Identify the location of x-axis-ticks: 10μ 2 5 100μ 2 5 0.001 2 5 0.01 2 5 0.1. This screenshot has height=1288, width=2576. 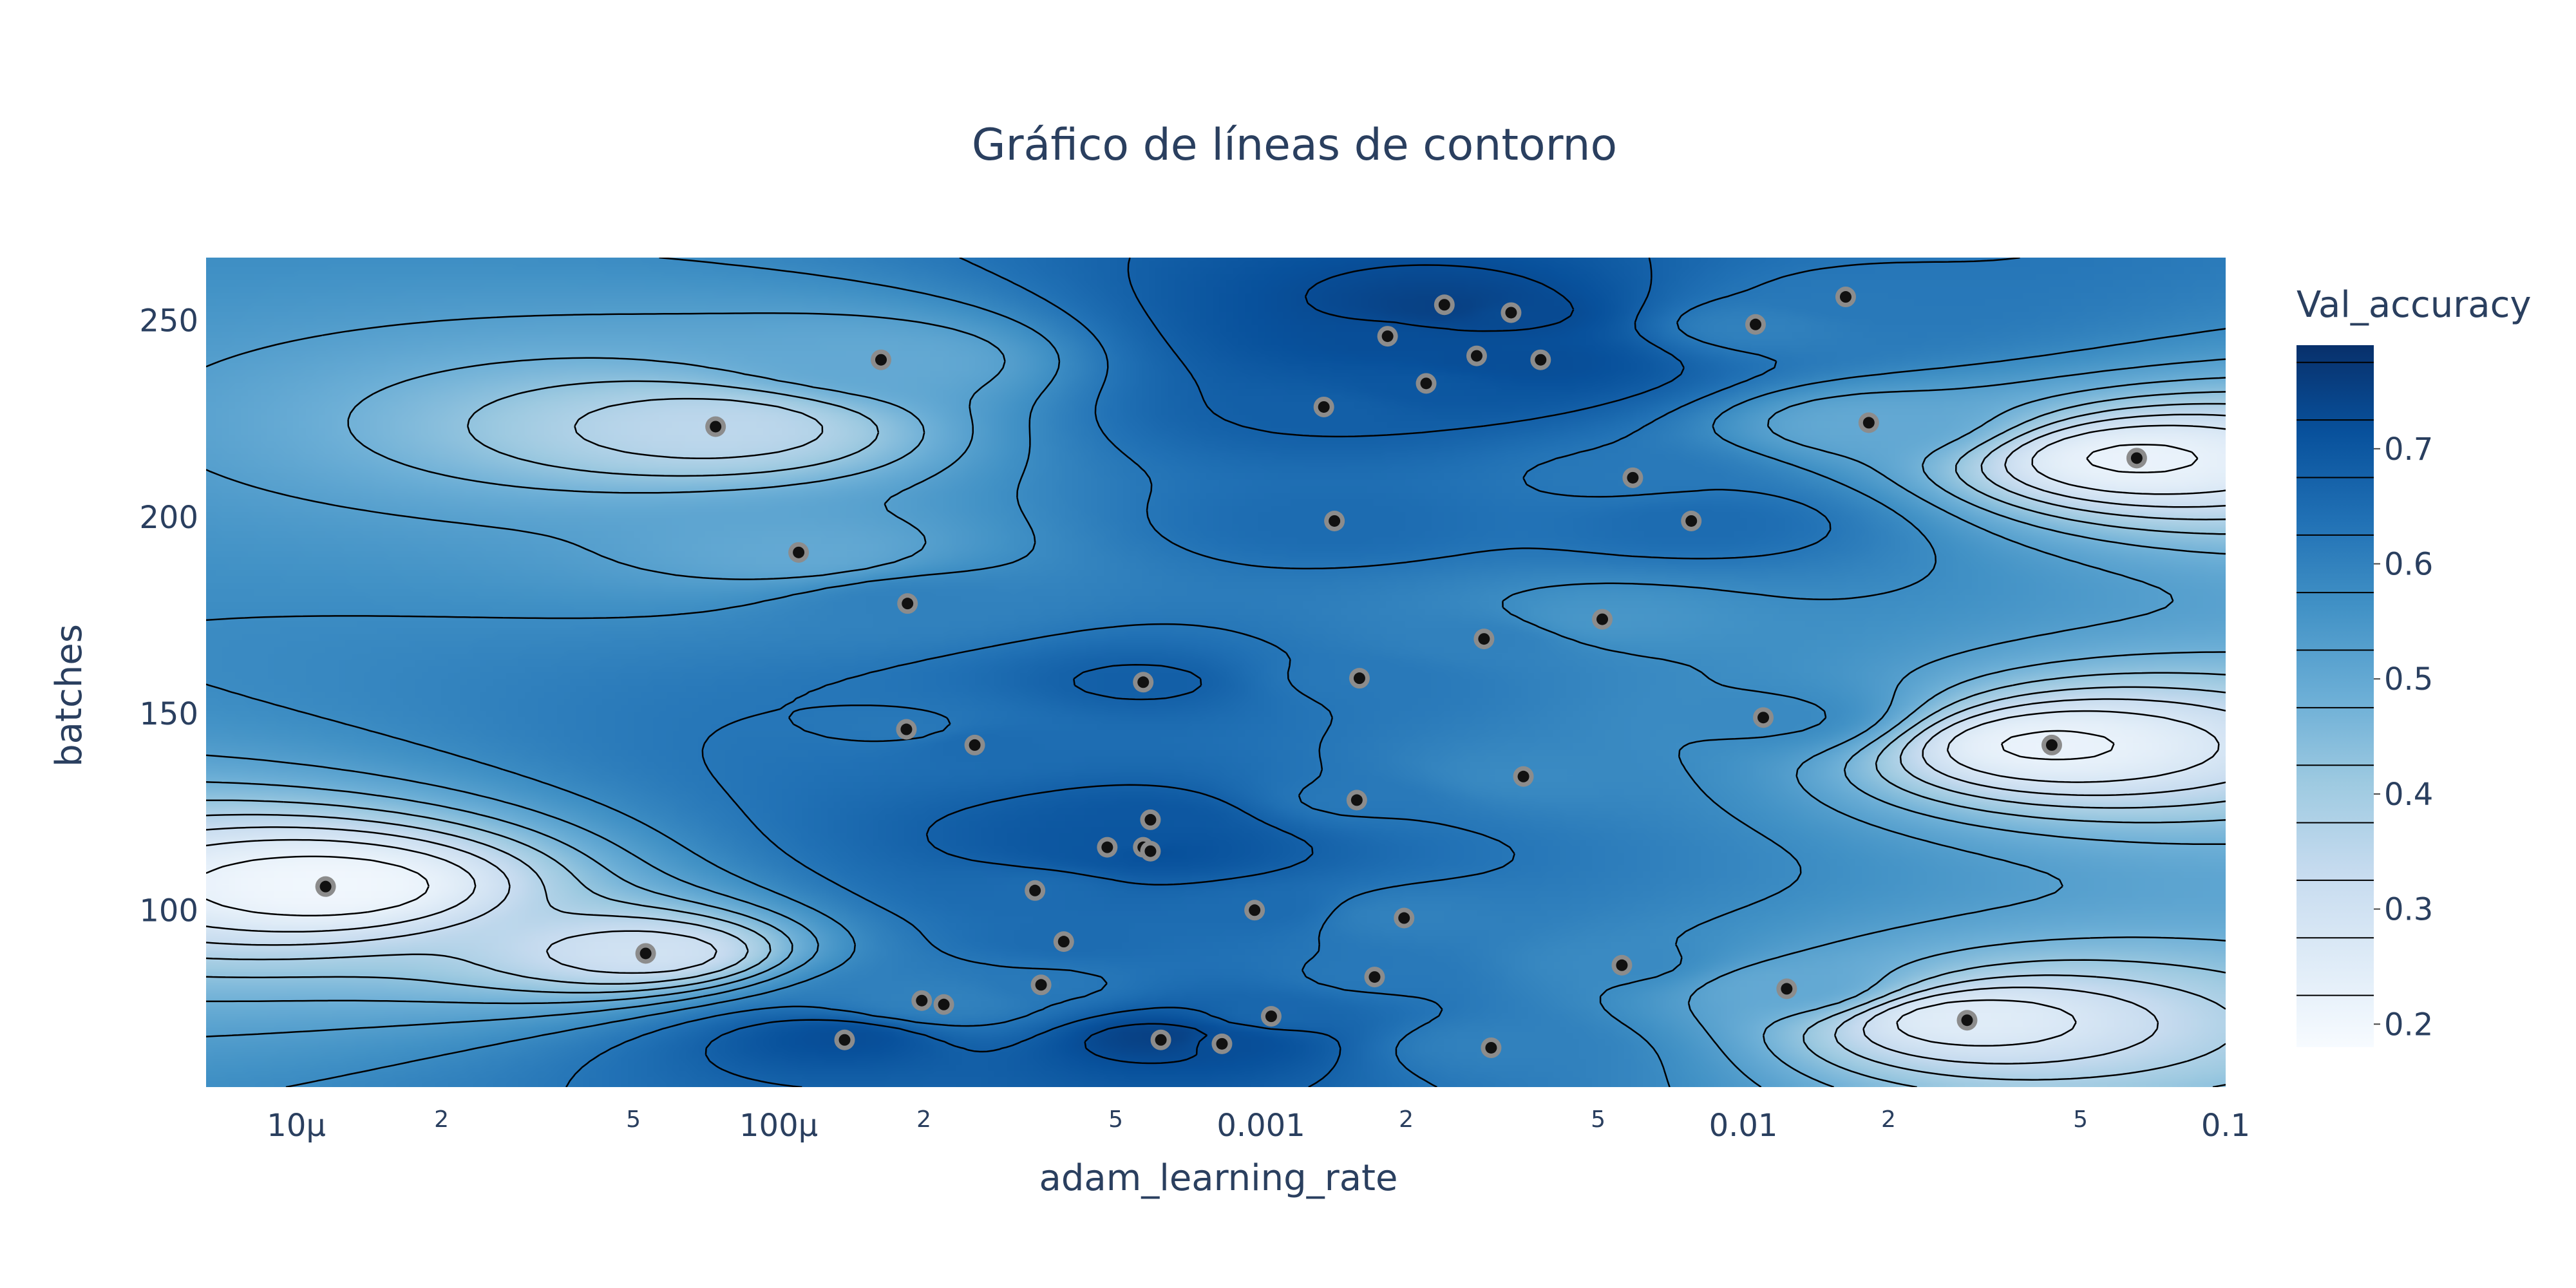
(1258, 1125).